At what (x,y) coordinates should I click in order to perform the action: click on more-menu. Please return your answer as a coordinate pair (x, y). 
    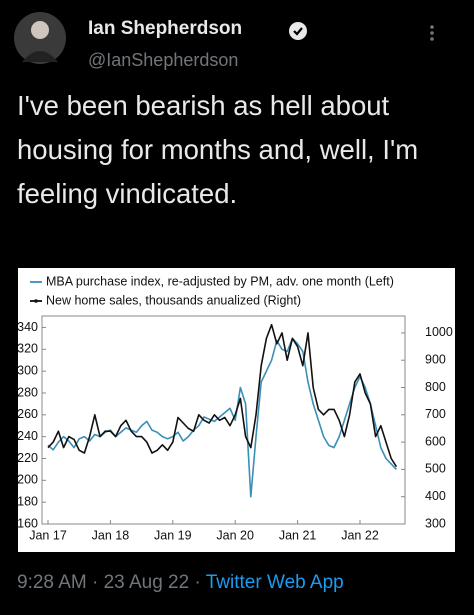
    Looking at the image, I should click on (432, 33).